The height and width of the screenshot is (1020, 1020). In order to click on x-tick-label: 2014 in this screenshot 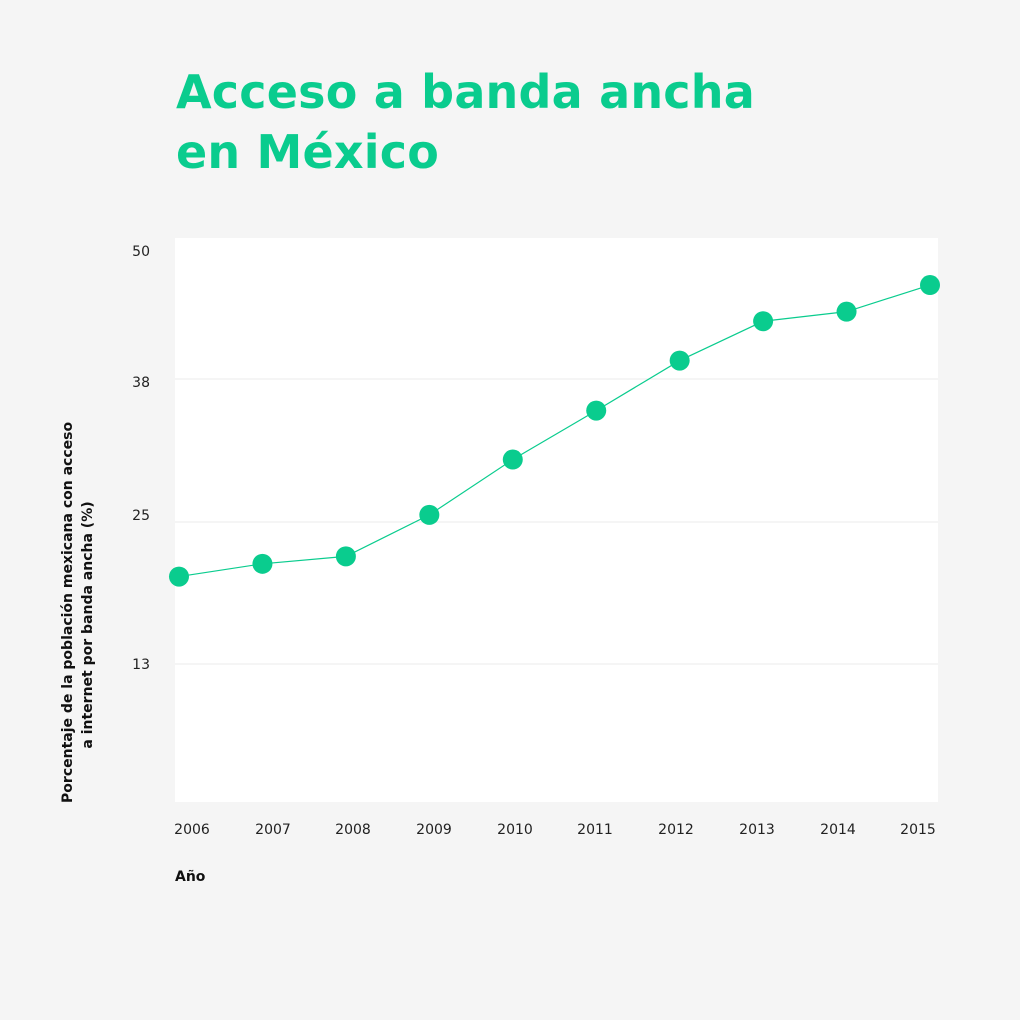, I will do `click(838, 830)`.